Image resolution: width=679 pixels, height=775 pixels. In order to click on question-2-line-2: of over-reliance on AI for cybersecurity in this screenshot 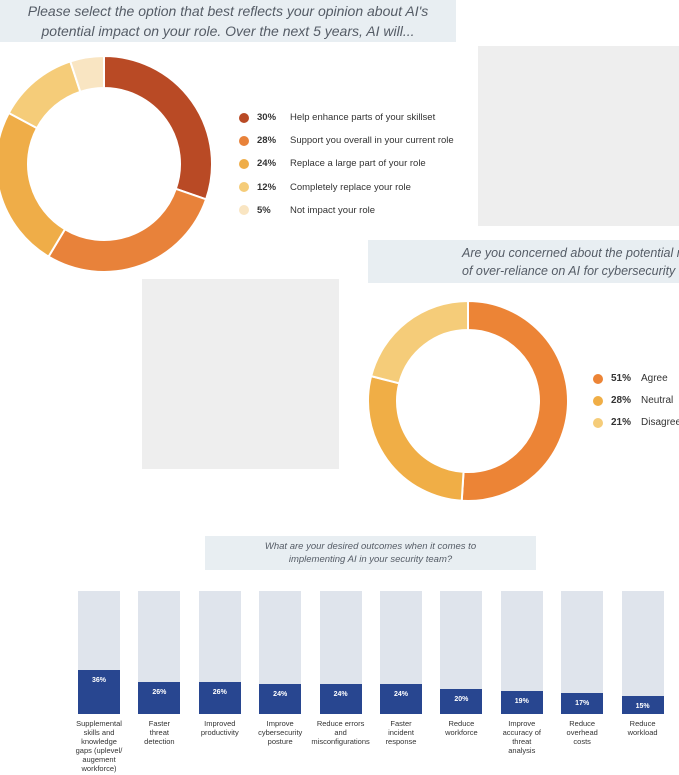, I will do `click(569, 271)`.